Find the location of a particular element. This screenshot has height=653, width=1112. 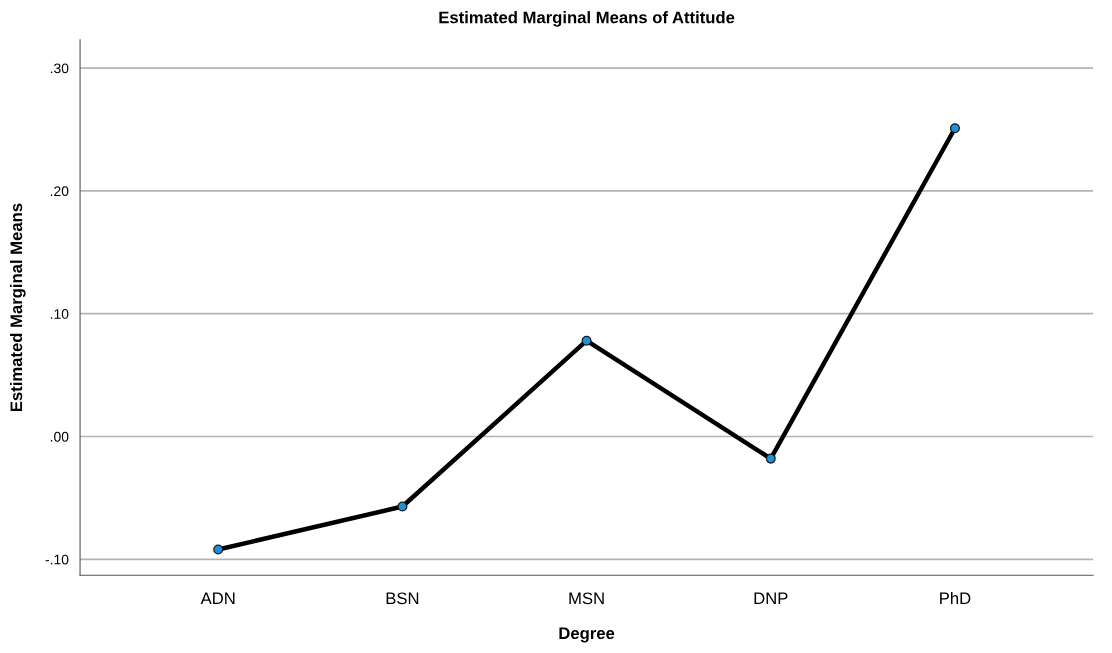

y-tick-label: .20 is located at coordinates (59, 191).